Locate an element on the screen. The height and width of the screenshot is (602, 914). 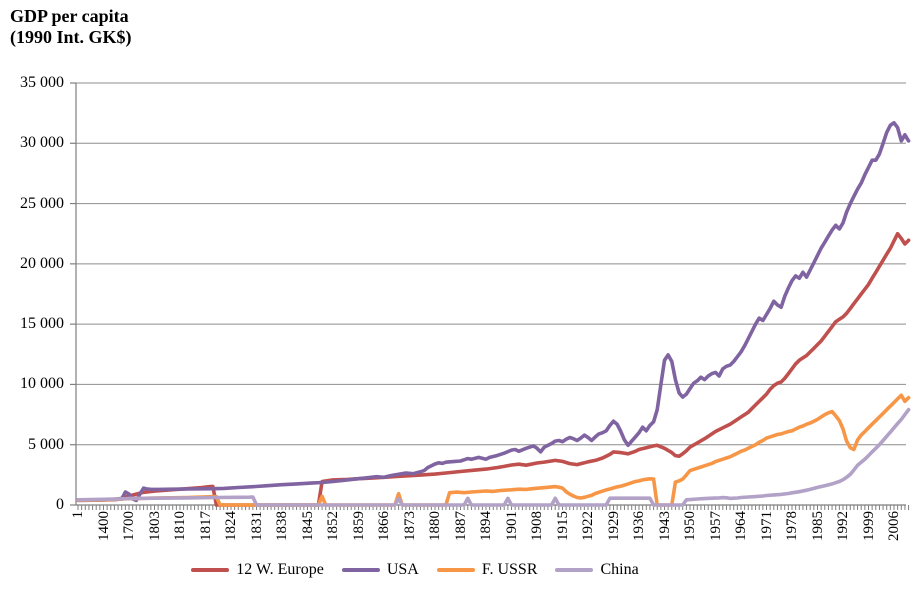
x-tick-label: 1845 is located at coordinates (307, 526).